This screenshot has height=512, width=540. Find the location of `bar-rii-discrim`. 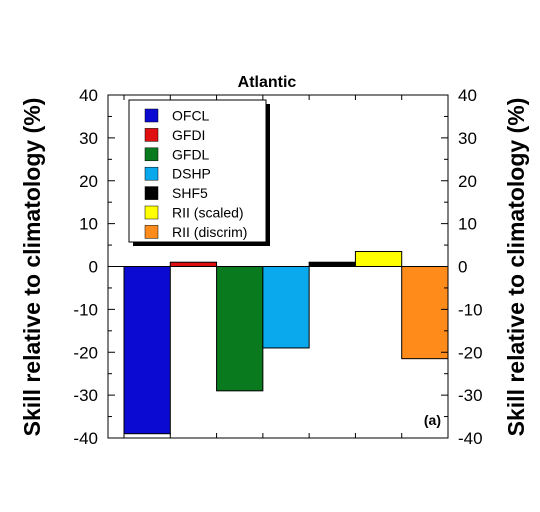

bar-rii-discrim is located at coordinates (425, 313).